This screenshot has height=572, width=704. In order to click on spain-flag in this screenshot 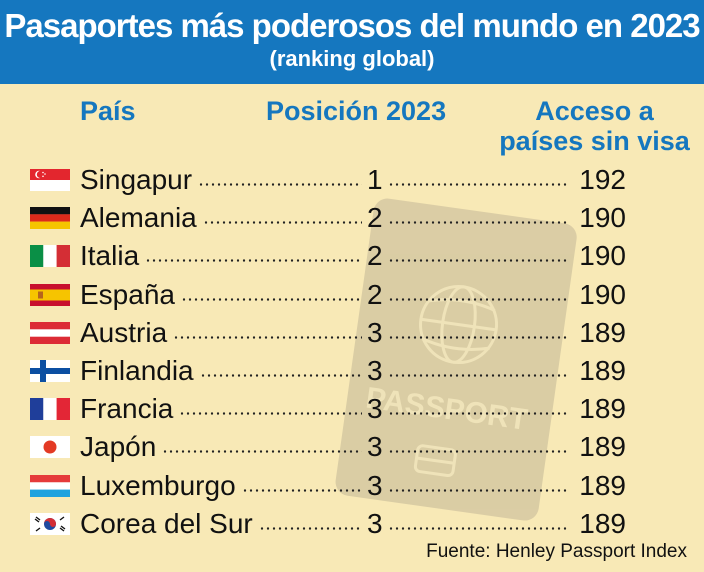, I will do `click(50, 294)`.